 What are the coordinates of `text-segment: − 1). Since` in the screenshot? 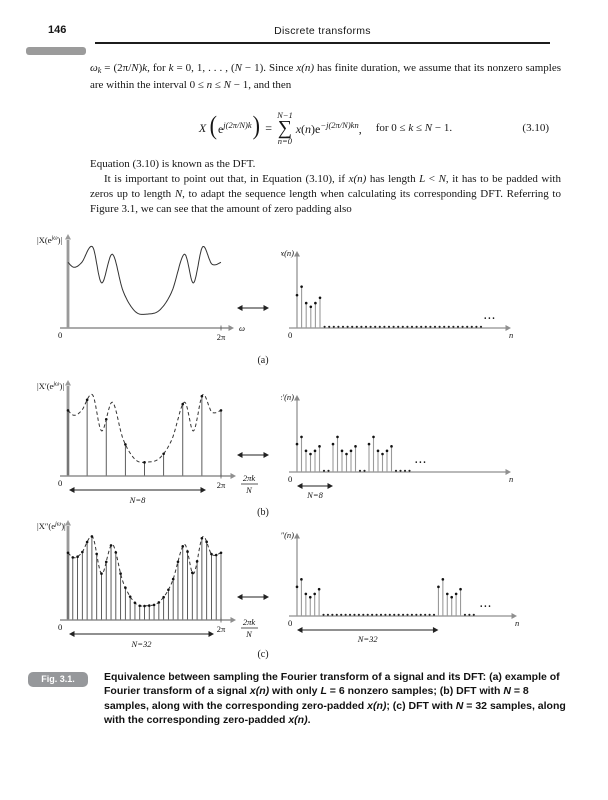 It's located at (269, 68).